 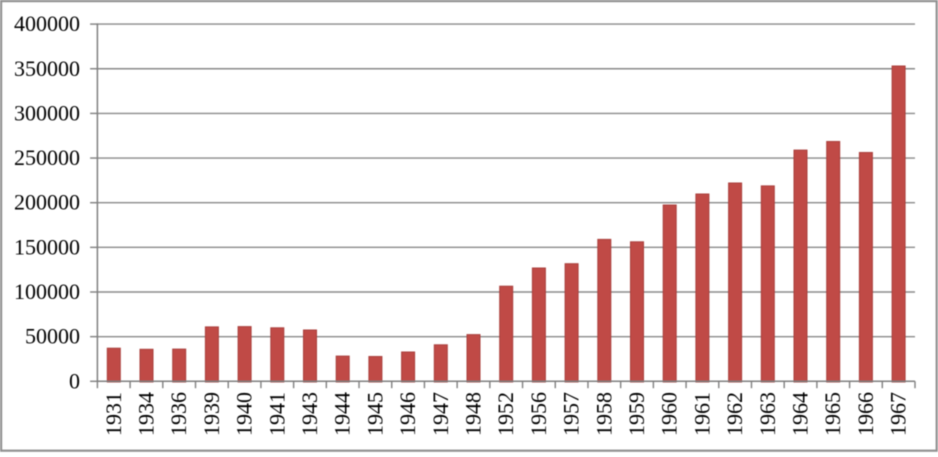 I want to click on svg-text: 1965, so click(x=832, y=414).